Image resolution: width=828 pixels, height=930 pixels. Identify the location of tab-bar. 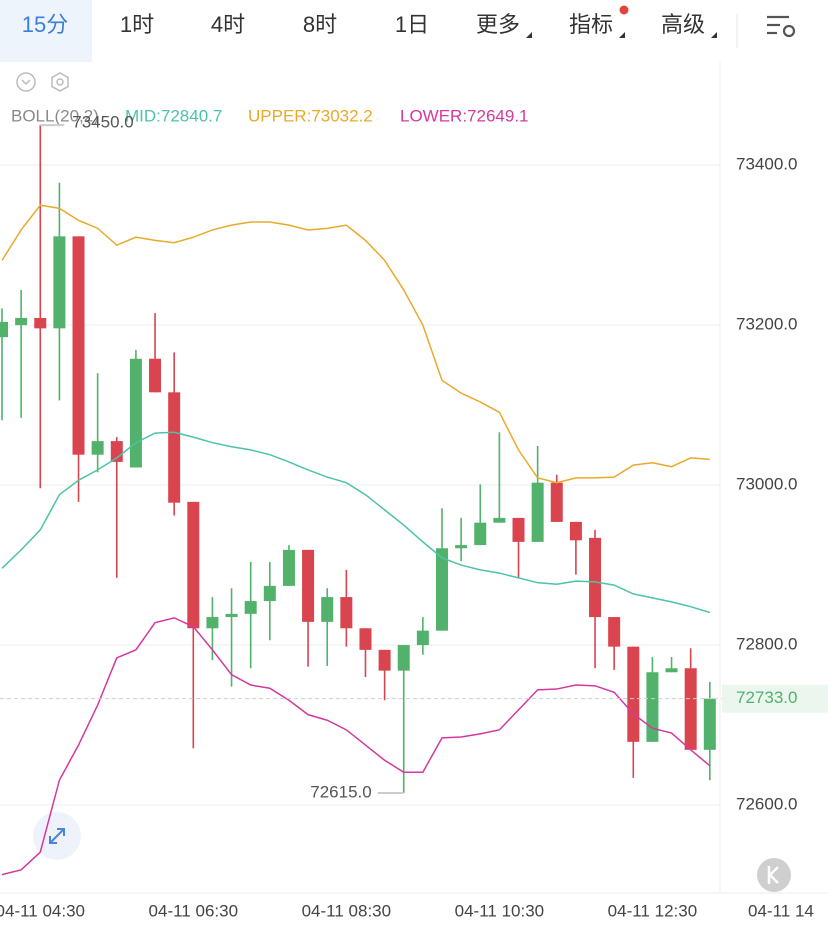
(414, 31).